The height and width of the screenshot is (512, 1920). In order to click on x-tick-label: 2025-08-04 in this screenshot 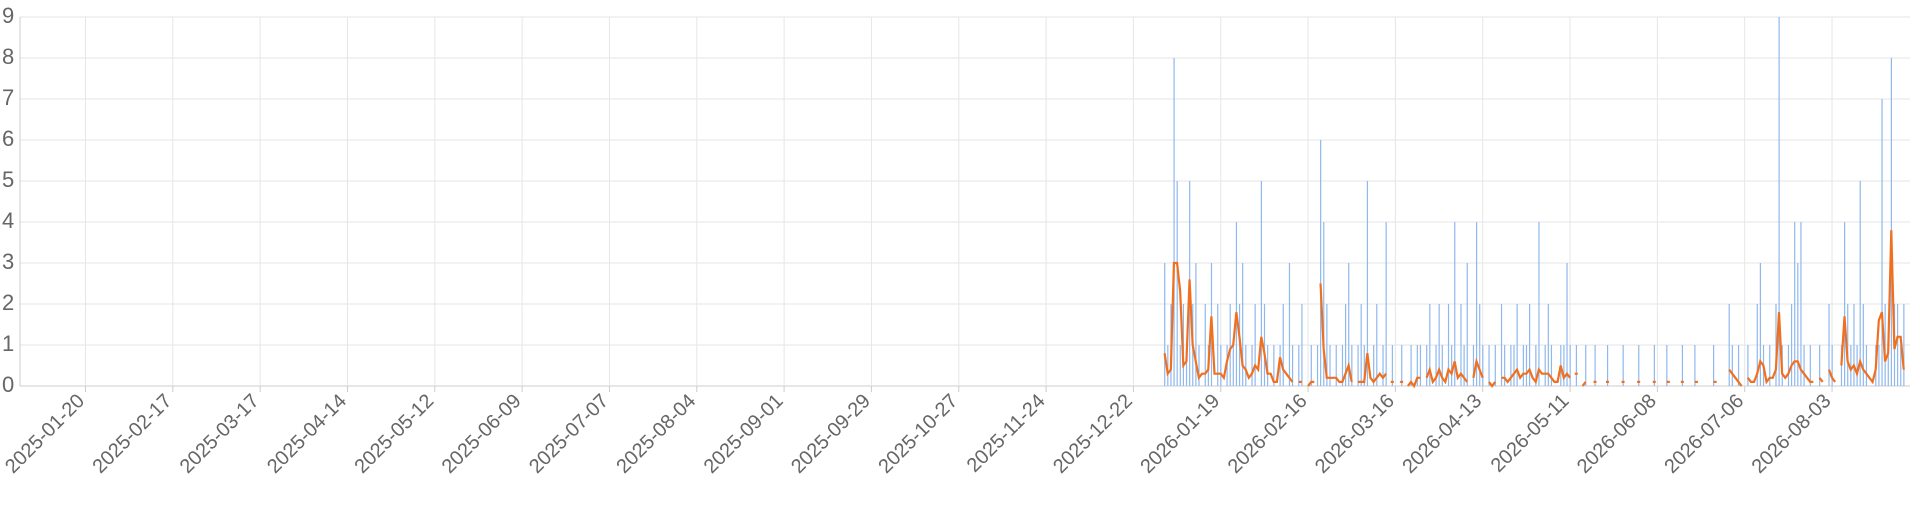, I will do `click(656, 434)`.